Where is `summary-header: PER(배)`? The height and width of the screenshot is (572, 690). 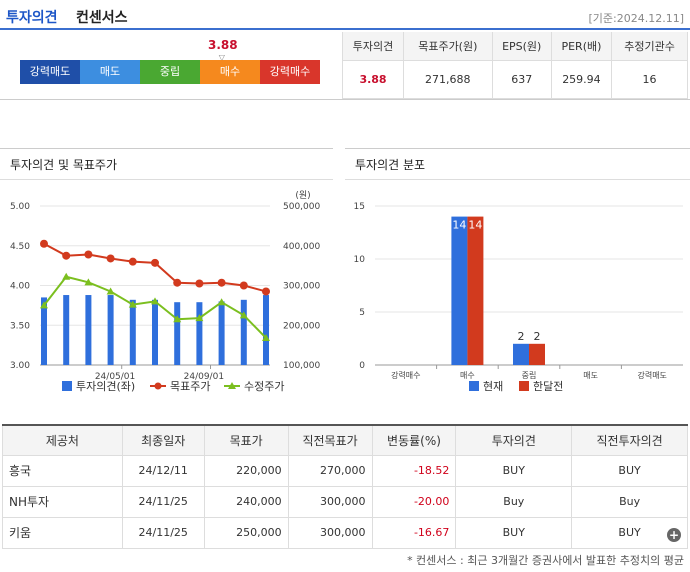
summary-header: PER(배) is located at coordinates (581, 46).